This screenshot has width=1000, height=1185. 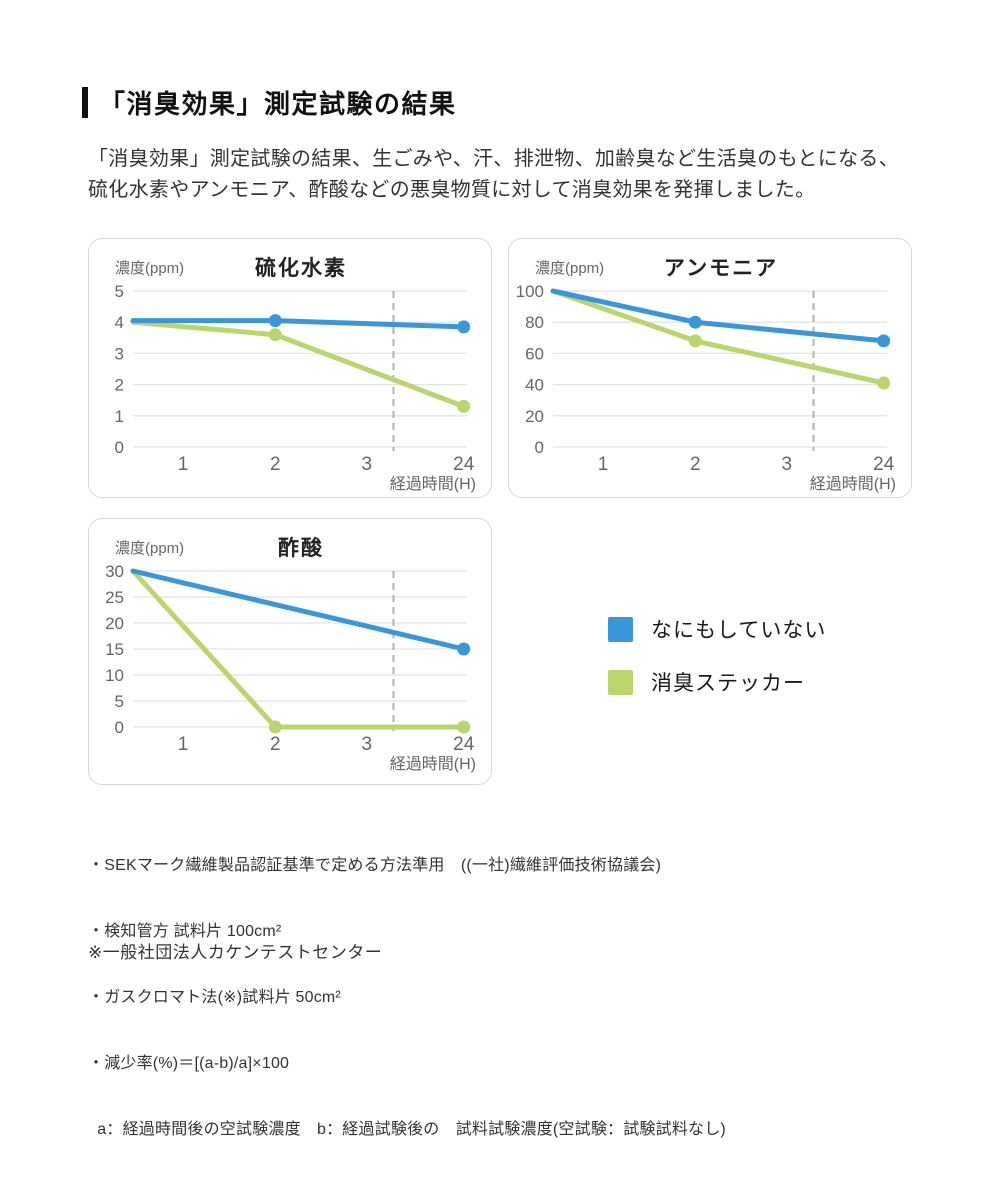 What do you see at coordinates (452, 190) in the screenshot?
I see `intro-line-2: 硫化水素やアンモニア、酢酸などの悪臭物質に対して消臭効果を発揮しました。` at bounding box center [452, 190].